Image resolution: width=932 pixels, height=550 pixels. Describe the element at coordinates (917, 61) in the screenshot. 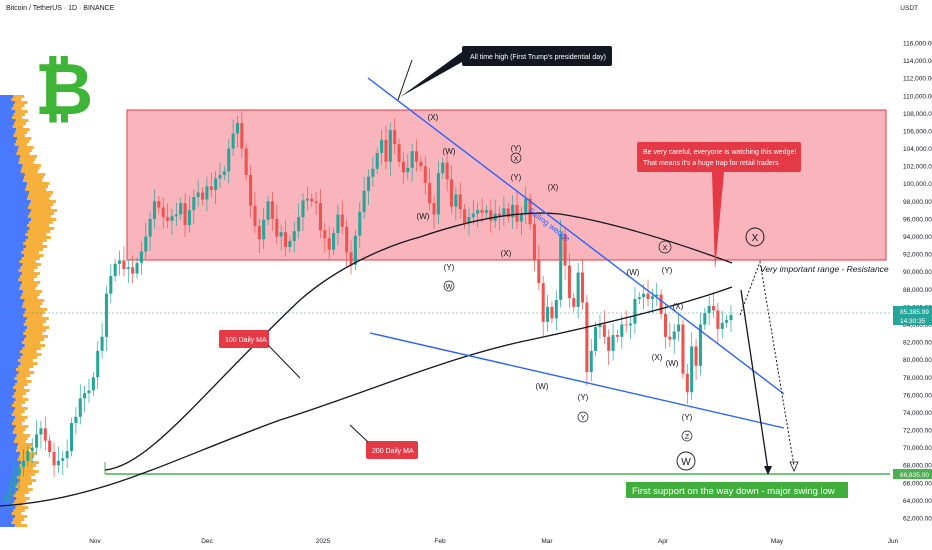

I see `y-tick-label: 114,000.00` at that location.